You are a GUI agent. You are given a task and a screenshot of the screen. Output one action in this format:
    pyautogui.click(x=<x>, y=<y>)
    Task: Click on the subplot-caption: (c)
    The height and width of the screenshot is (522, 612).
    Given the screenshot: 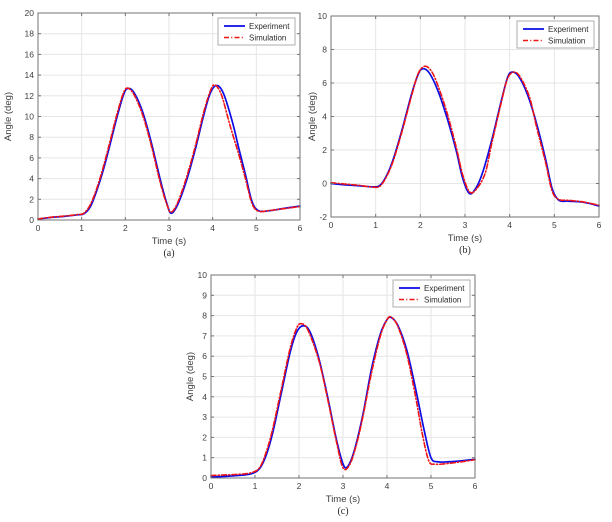 What is the action you would take?
    pyautogui.click(x=342, y=511)
    